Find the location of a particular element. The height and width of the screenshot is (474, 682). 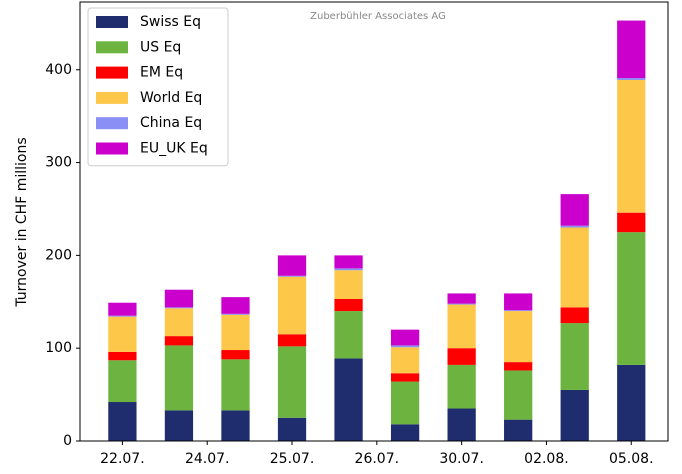

legend-label: EM Eq is located at coordinates (161, 73).